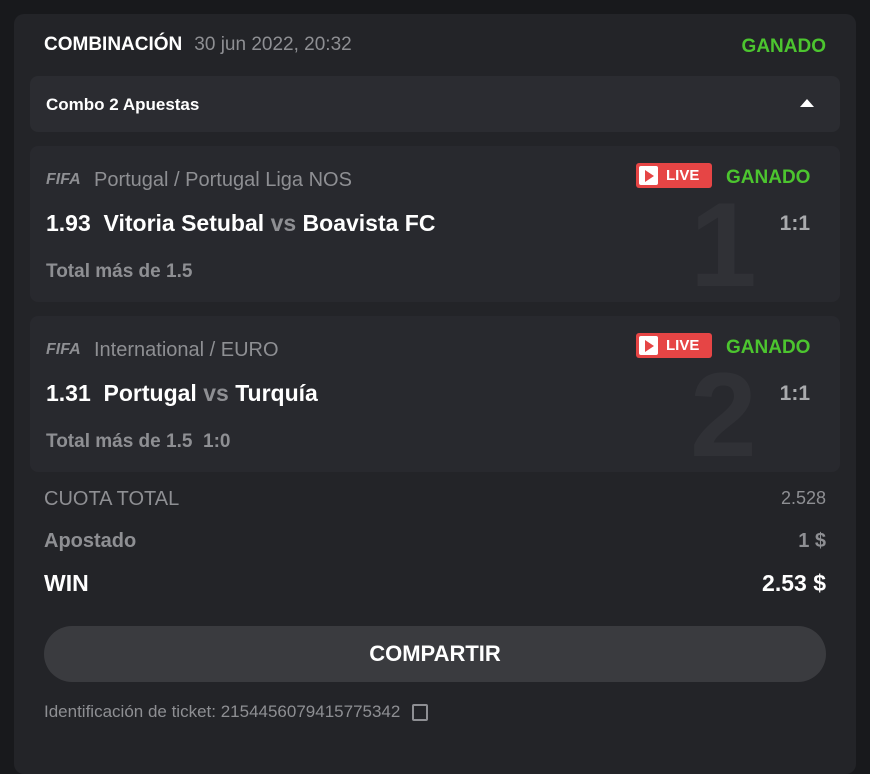  I want to click on win-row: WIN 2.53 $, so click(435, 583).